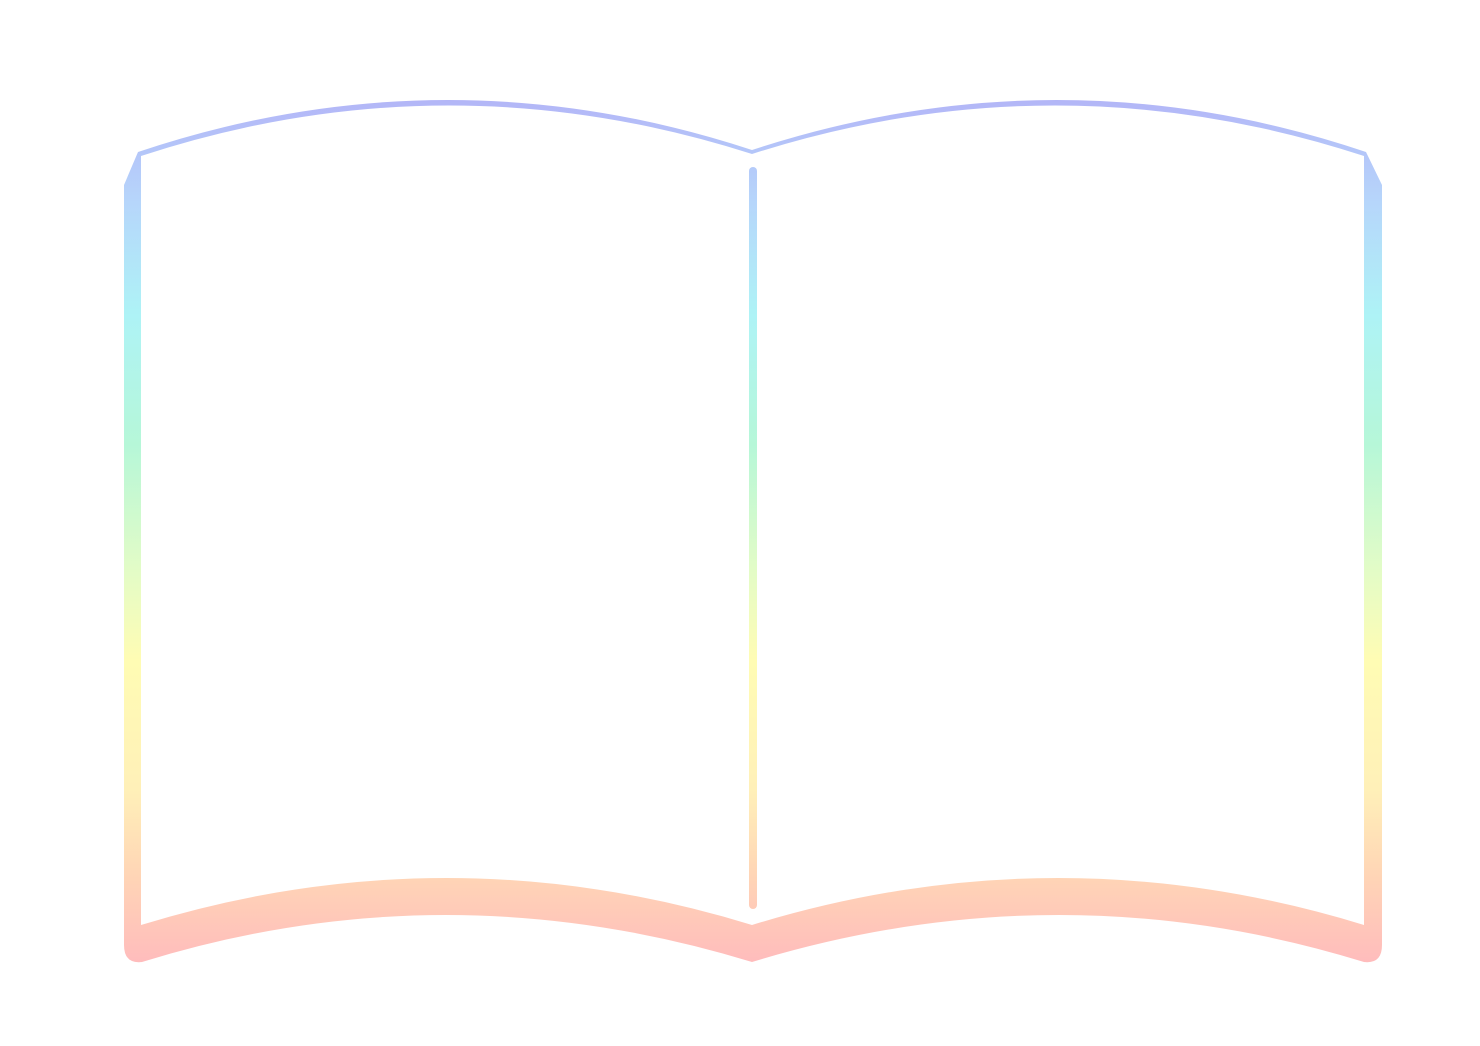 The height and width of the screenshot is (1046, 1480). I want to click on book-spine, so click(753, 538).